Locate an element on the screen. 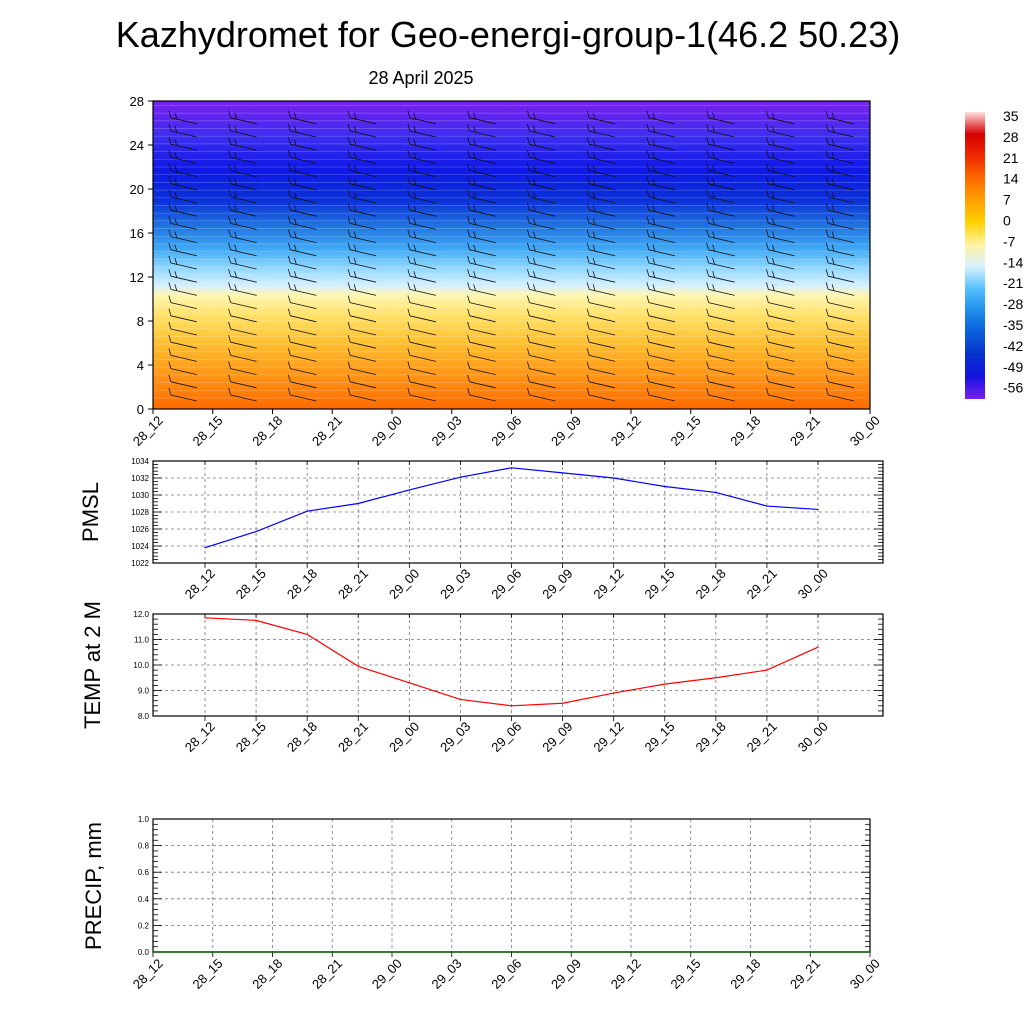 This screenshot has height=1024, width=1024. temp-x-tick-label: 29_03 is located at coordinates (455, 737).